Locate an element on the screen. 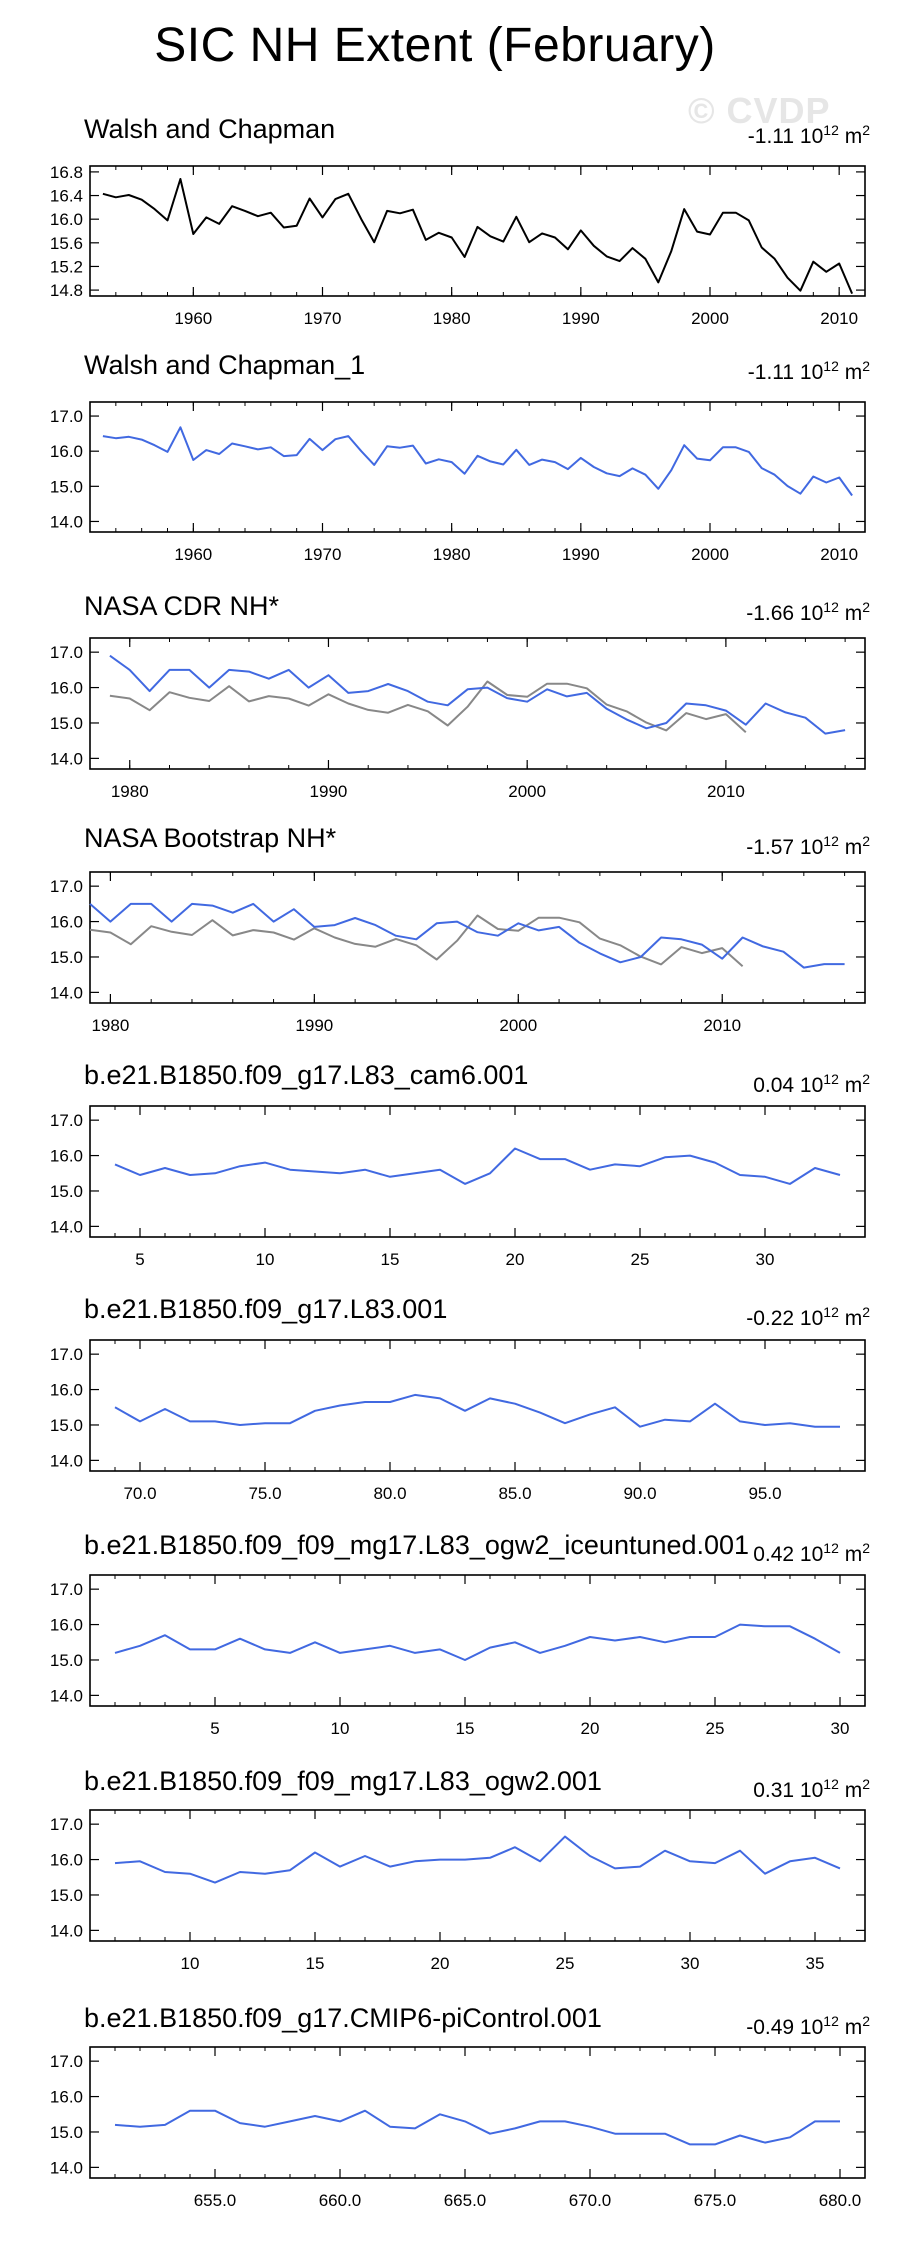 The width and height of the screenshot is (897, 2263). x-tick-label: 675.0 is located at coordinates (715, 2200).